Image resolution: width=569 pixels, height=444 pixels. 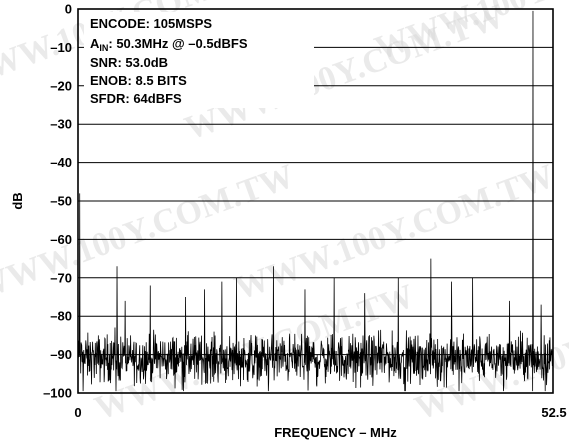 I want to click on x-tick-label: 52.5, so click(x=553, y=412).